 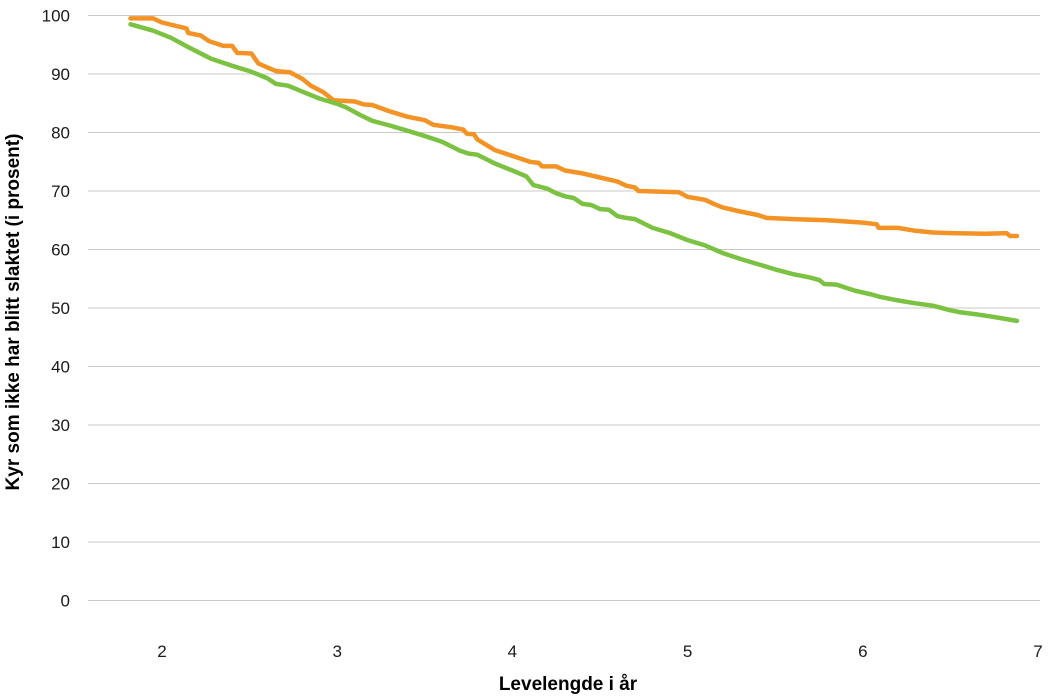 What do you see at coordinates (60, 250) in the screenshot?
I see `y-tick-label: 60` at bounding box center [60, 250].